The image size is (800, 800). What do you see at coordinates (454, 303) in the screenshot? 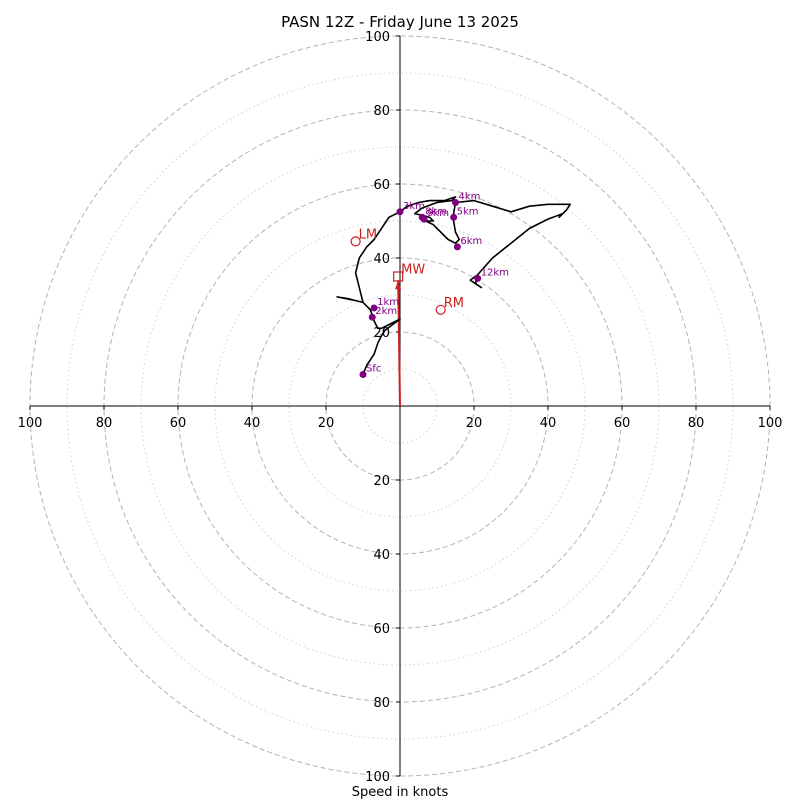
I see `motion-label-rm: RM` at bounding box center [454, 303].